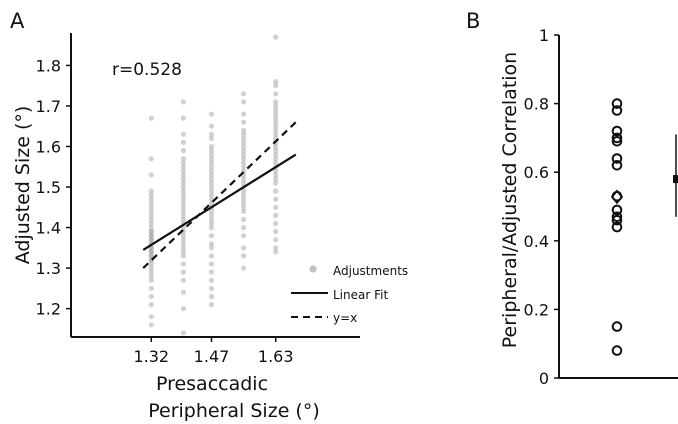 Image resolution: width=678 pixels, height=424 pixels. I want to click on panel-b-y-ticks: 0 0.2 0.4 0.6 0.8 1, so click(541, 207).